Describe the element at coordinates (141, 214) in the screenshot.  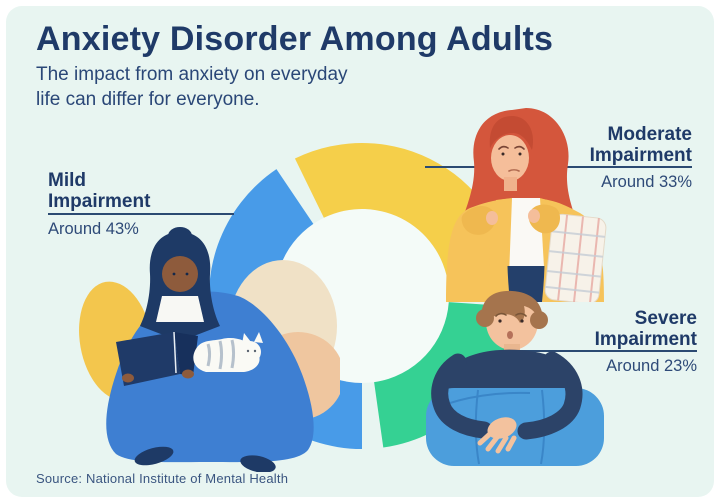
I see `mild-callout-line` at that location.